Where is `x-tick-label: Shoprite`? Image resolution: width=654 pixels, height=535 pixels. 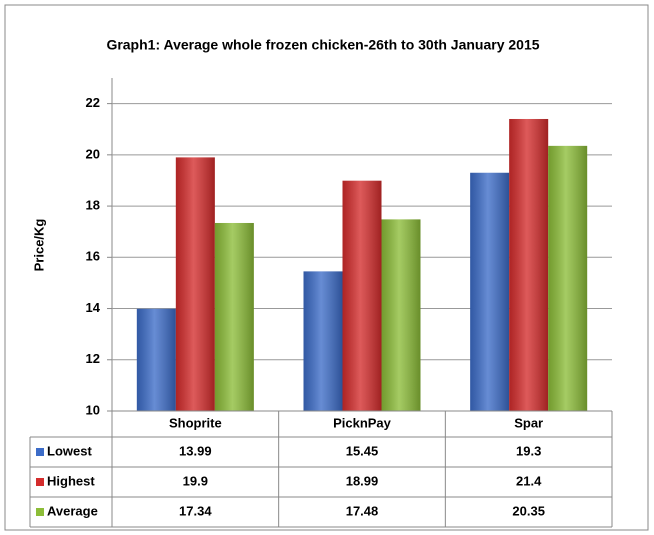
x-tick-label: Shoprite is located at coordinates (195, 422).